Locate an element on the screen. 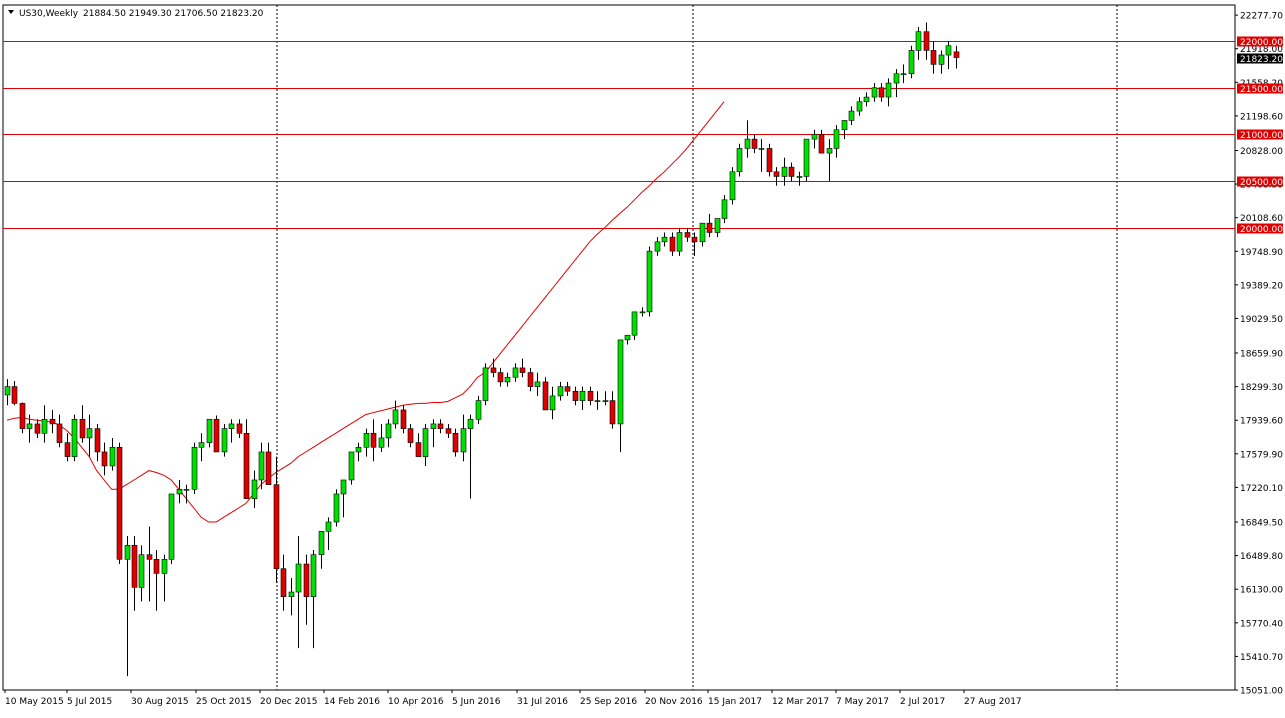 This screenshot has height=718, width=1285. x-tick-label: 5 Jul 2015 is located at coordinates (89, 702).